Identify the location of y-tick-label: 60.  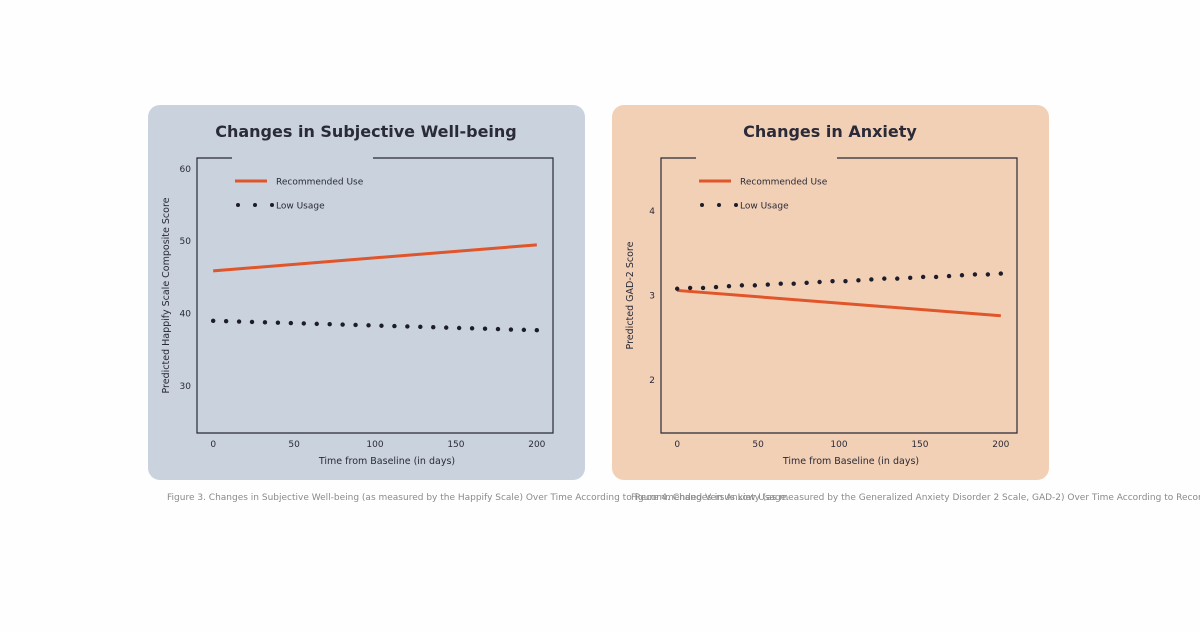
(186, 170).